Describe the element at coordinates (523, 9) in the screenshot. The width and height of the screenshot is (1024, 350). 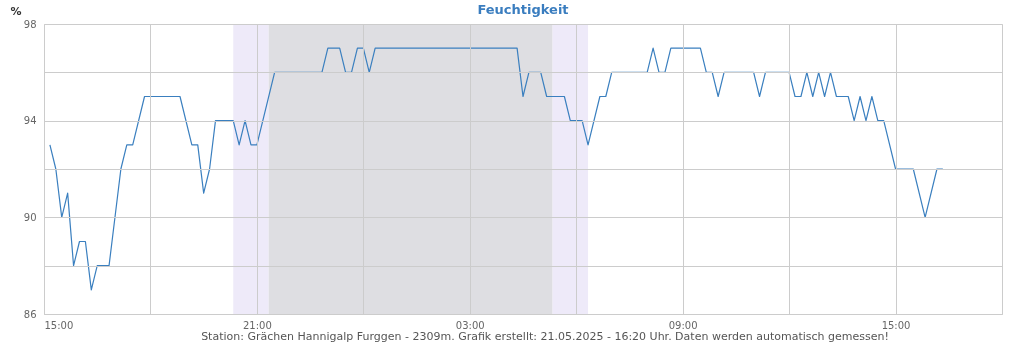
I see `chart-title: Feuchtigkeit` at that location.